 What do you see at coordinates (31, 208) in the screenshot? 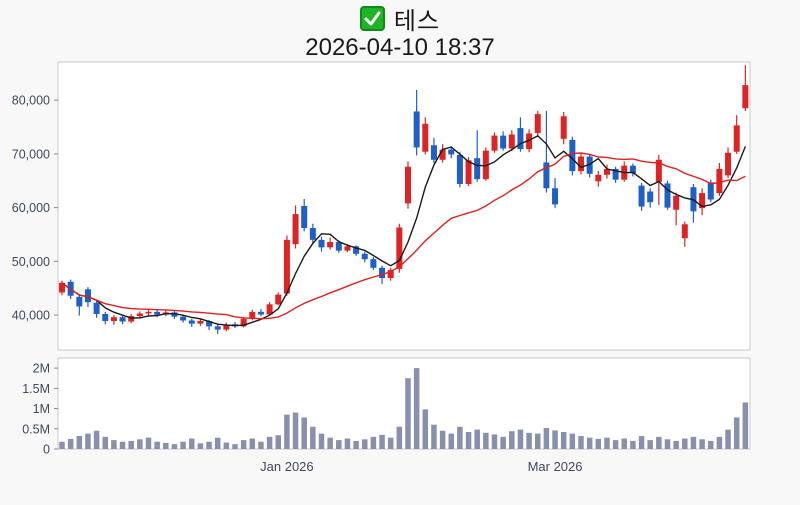
I see `price-tick-label: 60,000` at bounding box center [31, 208].